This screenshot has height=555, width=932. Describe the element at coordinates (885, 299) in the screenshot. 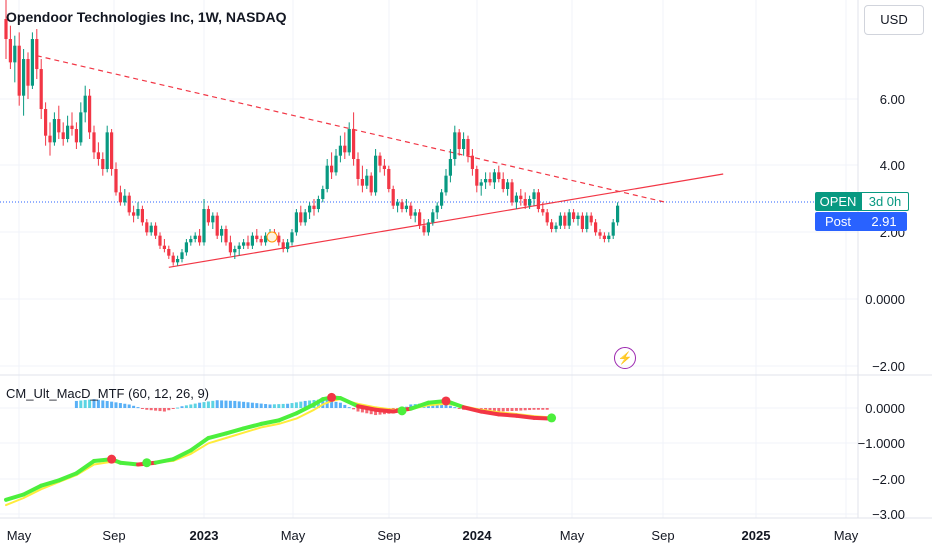

I see `price-axis-label: 0.0000` at that location.